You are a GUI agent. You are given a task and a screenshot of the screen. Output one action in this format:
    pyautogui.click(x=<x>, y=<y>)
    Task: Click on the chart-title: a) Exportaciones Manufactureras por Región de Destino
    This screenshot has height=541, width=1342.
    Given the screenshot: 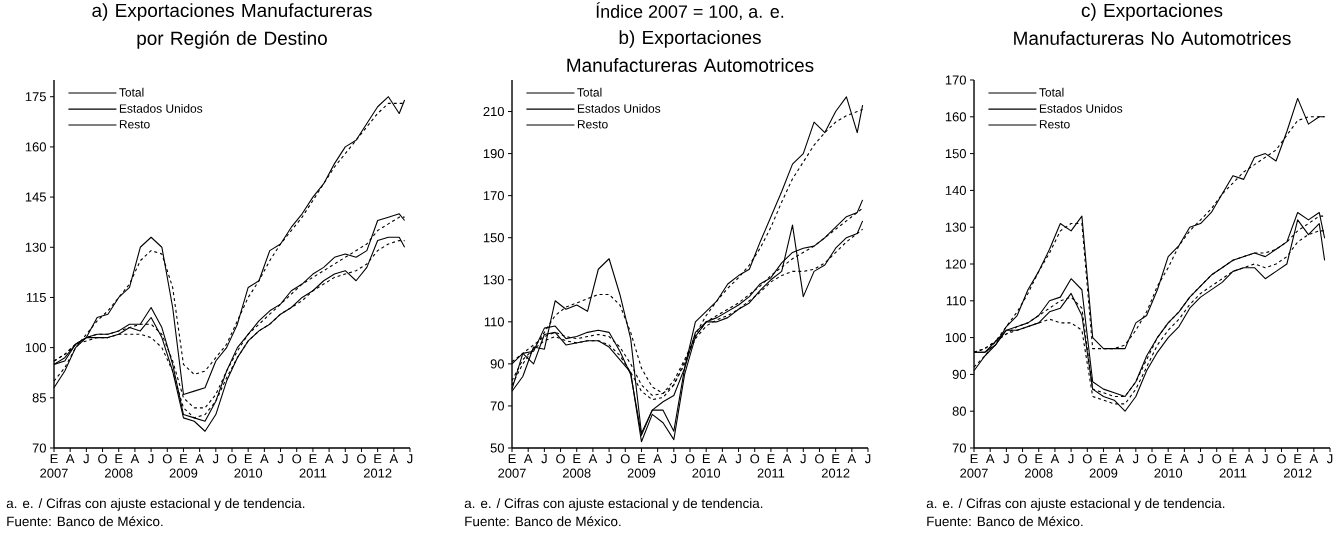 What is the action you would take?
    pyautogui.click(x=232, y=26)
    